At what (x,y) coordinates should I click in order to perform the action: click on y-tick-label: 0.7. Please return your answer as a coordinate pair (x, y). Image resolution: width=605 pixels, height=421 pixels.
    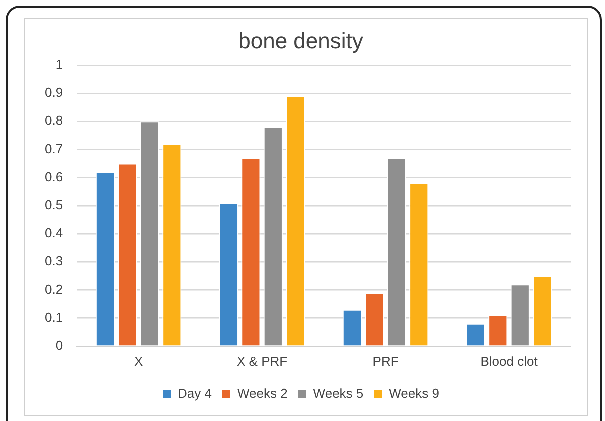
    Looking at the image, I should click on (54, 148).